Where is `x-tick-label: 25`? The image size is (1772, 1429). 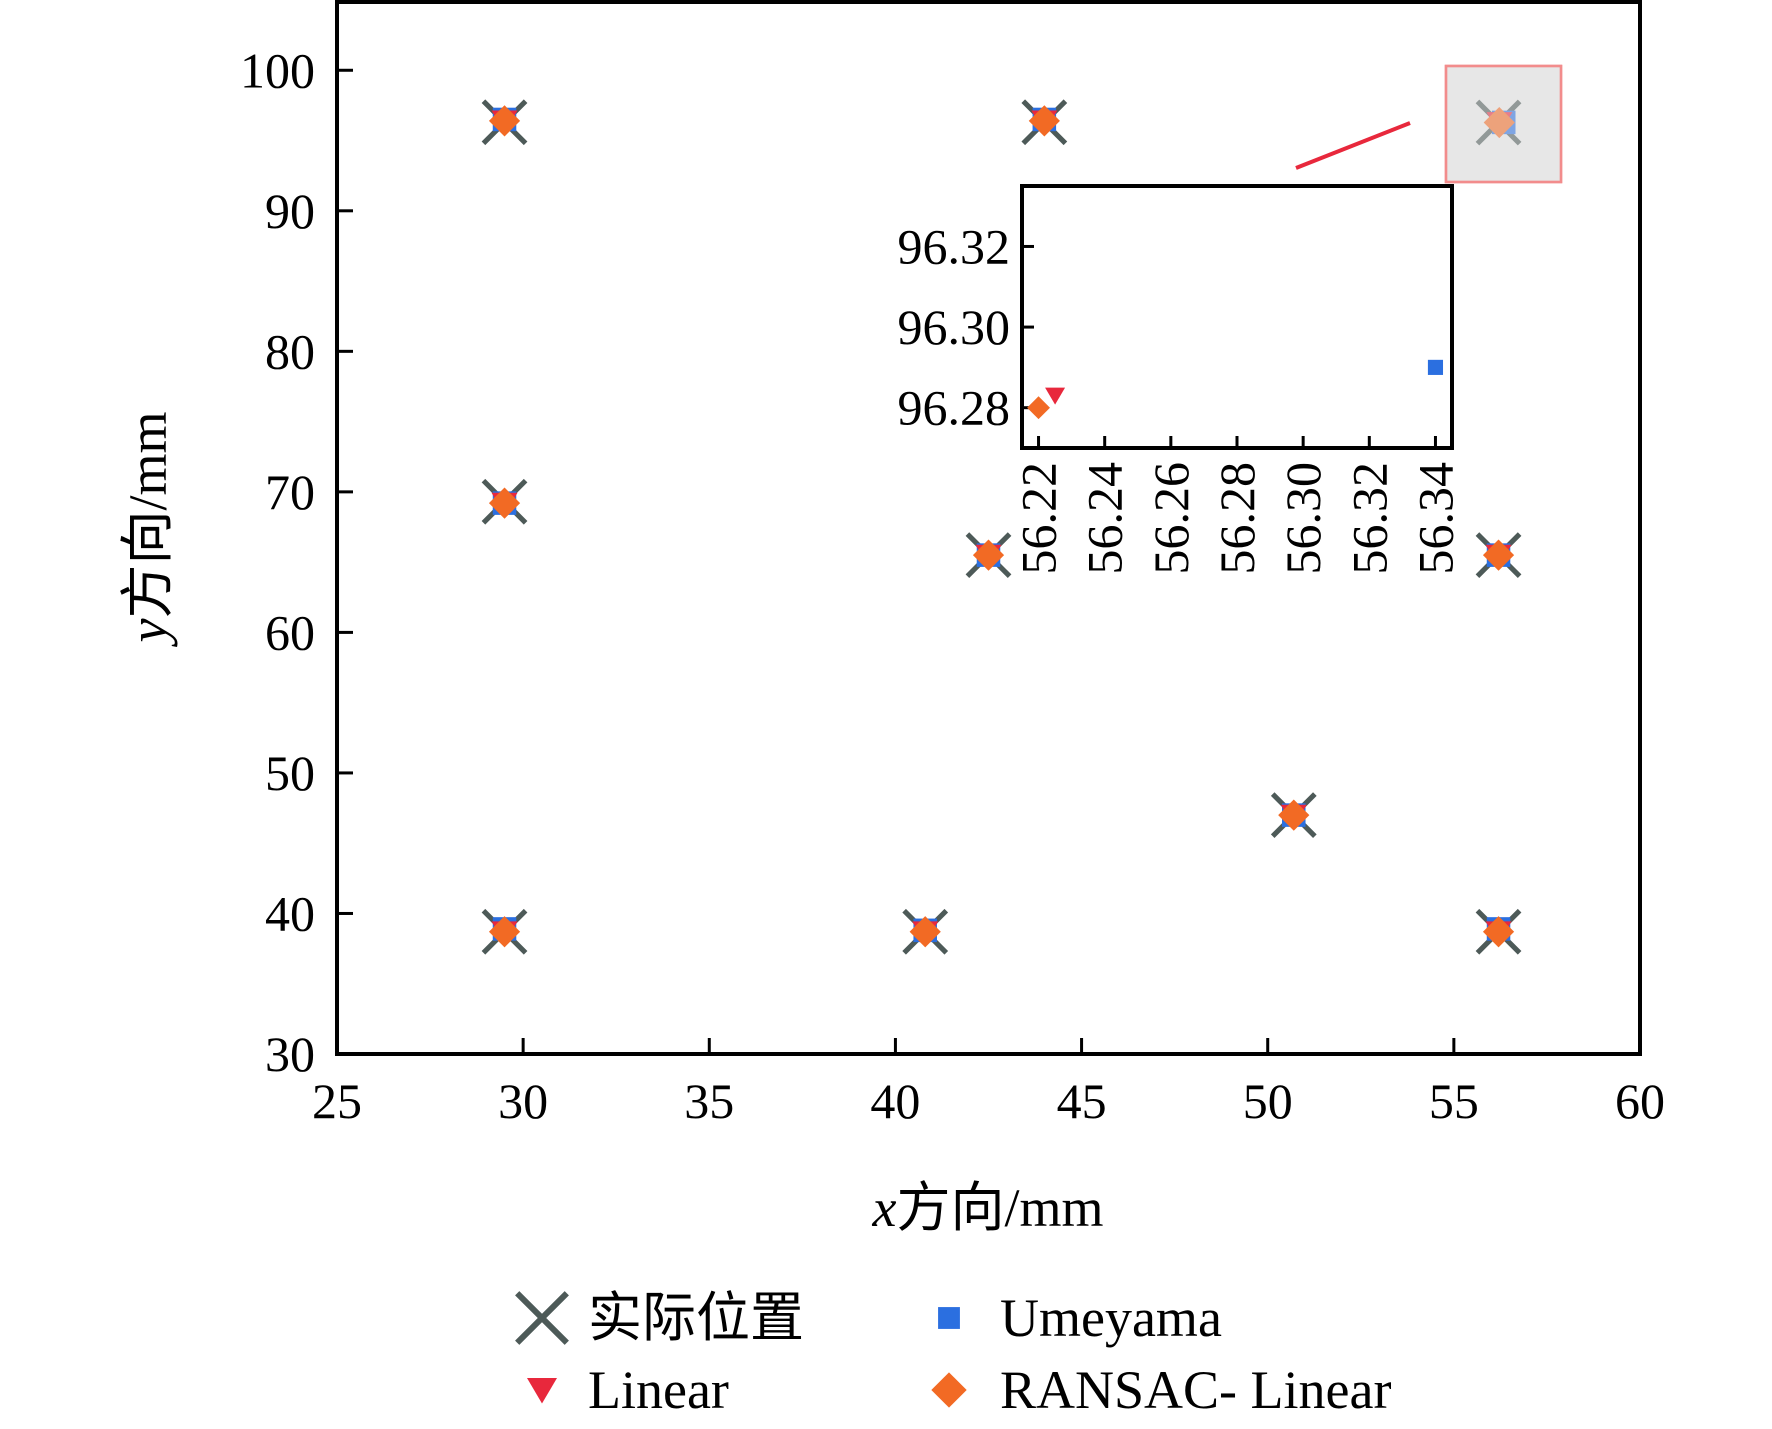 x-tick-label: 25 is located at coordinates (337, 1101).